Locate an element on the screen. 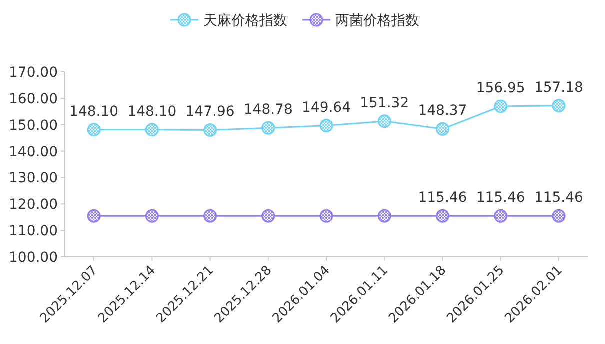  data-label: 149.64 is located at coordinates (327, 108).